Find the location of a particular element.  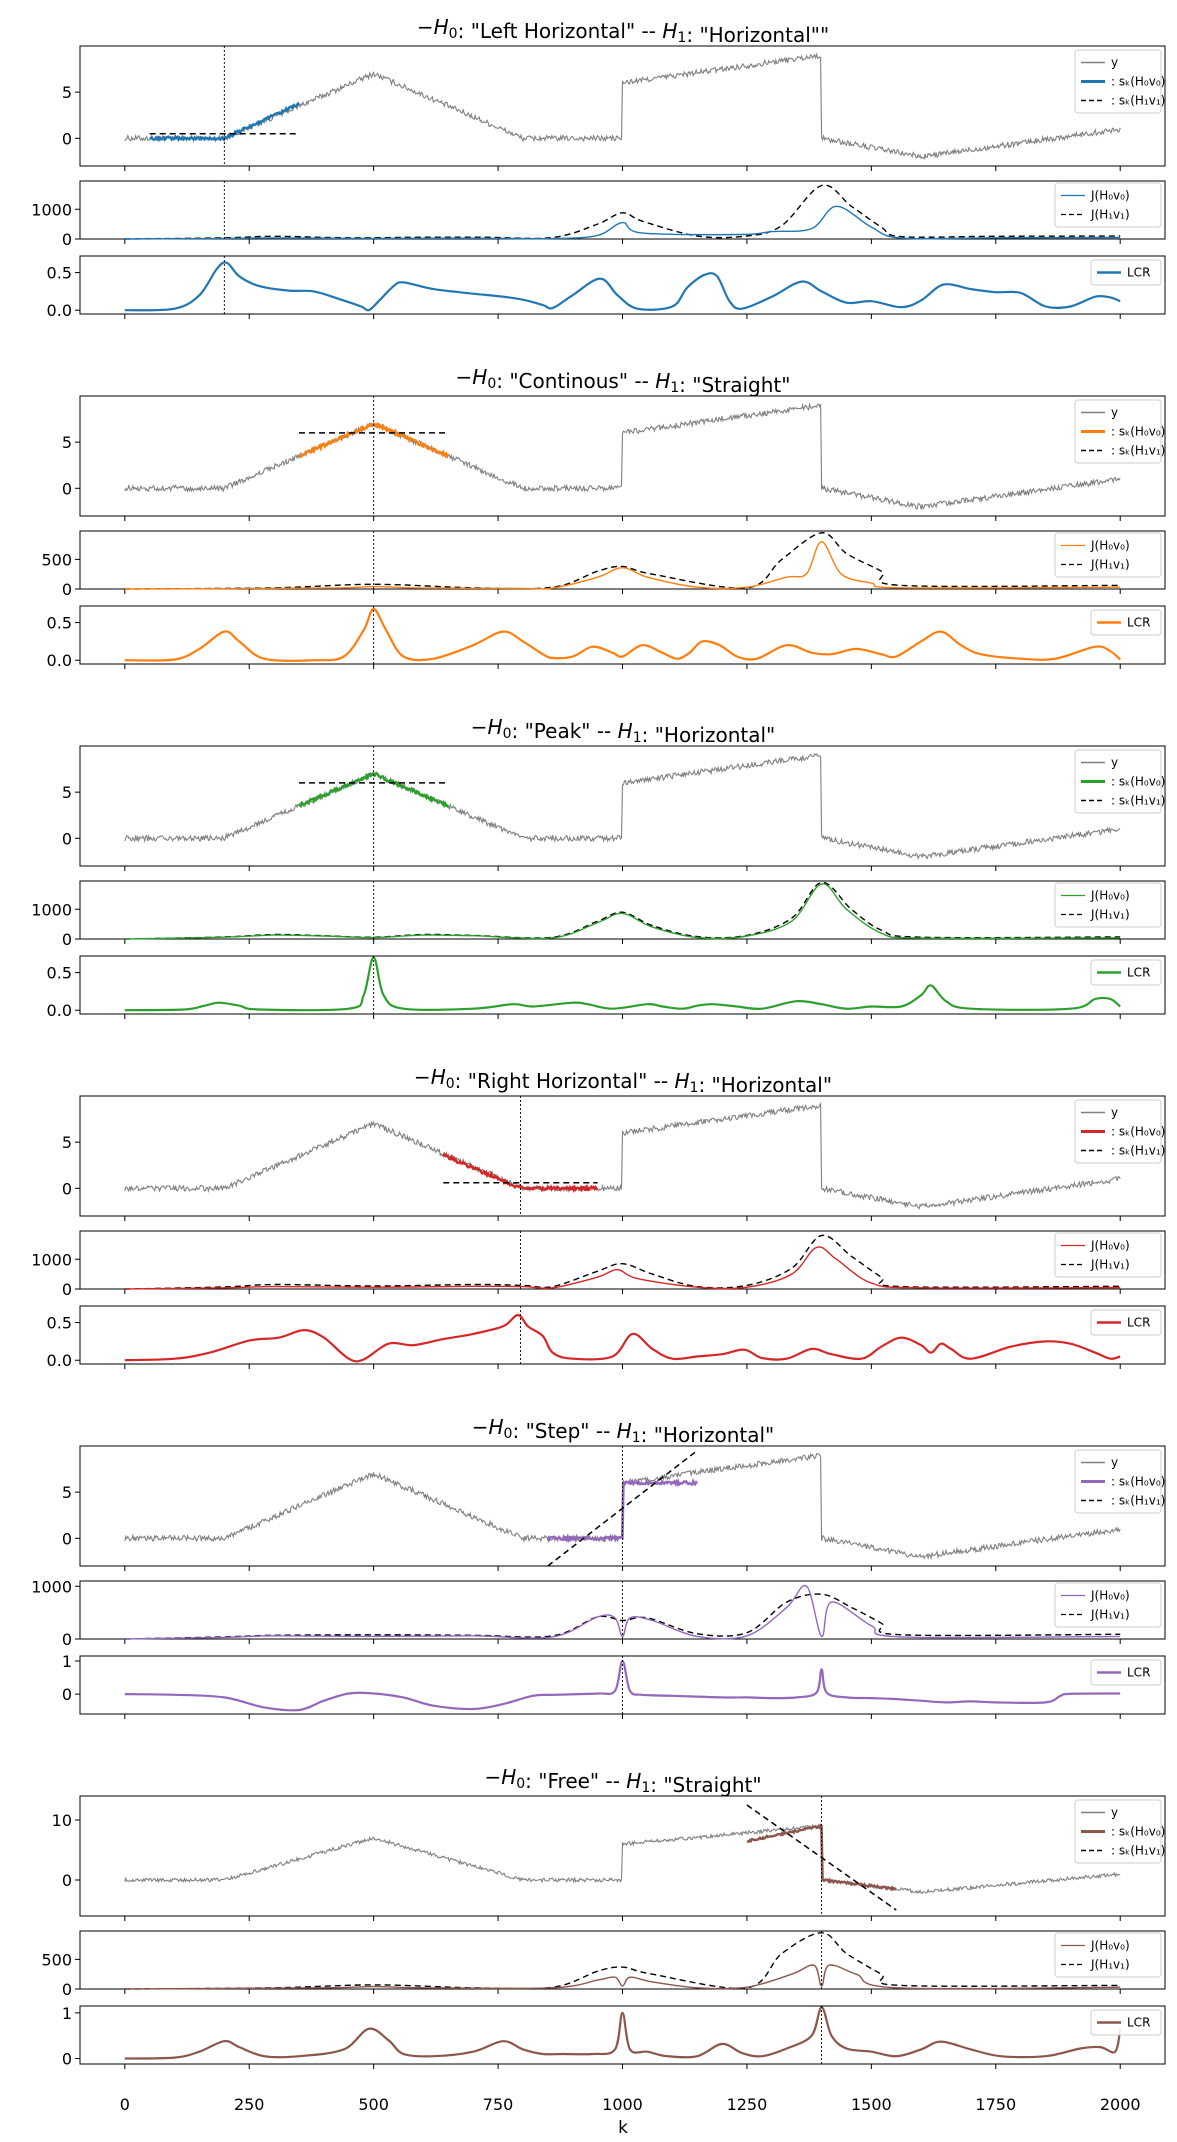

cost-panel-ytick-label: 500 is located at coordinates (56, 1959).